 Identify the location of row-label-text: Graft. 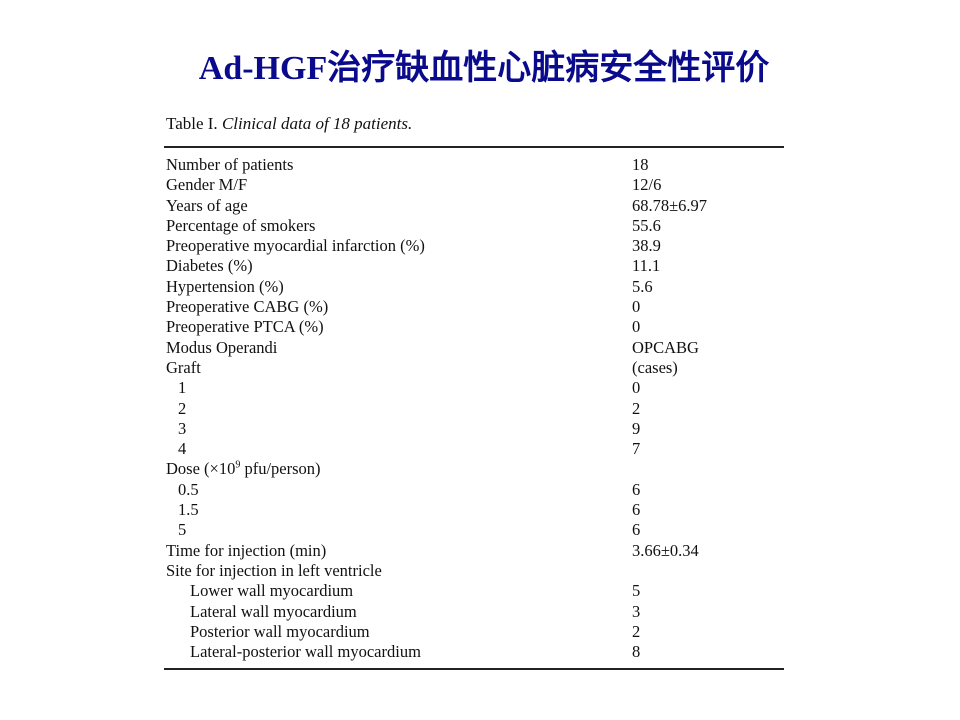
(183, 367).